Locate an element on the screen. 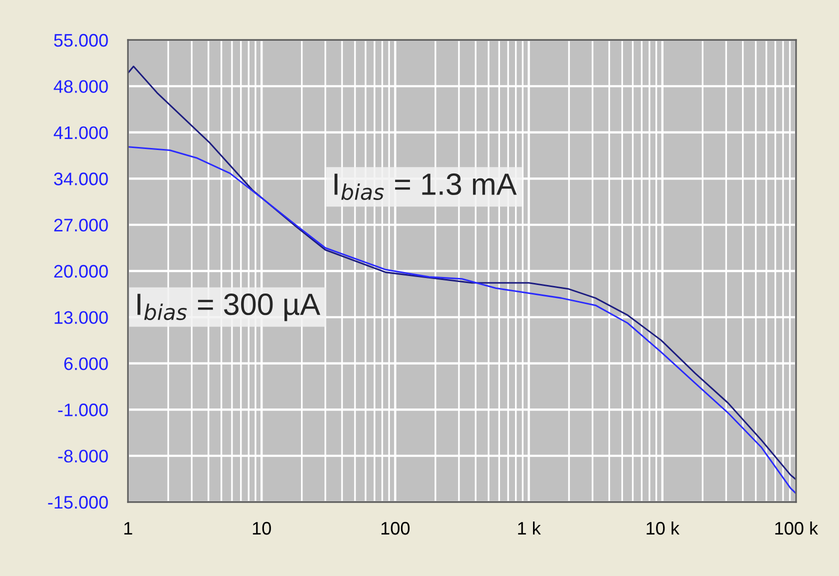  x-tick-label: 100 k is located at coordinates (796, 528).